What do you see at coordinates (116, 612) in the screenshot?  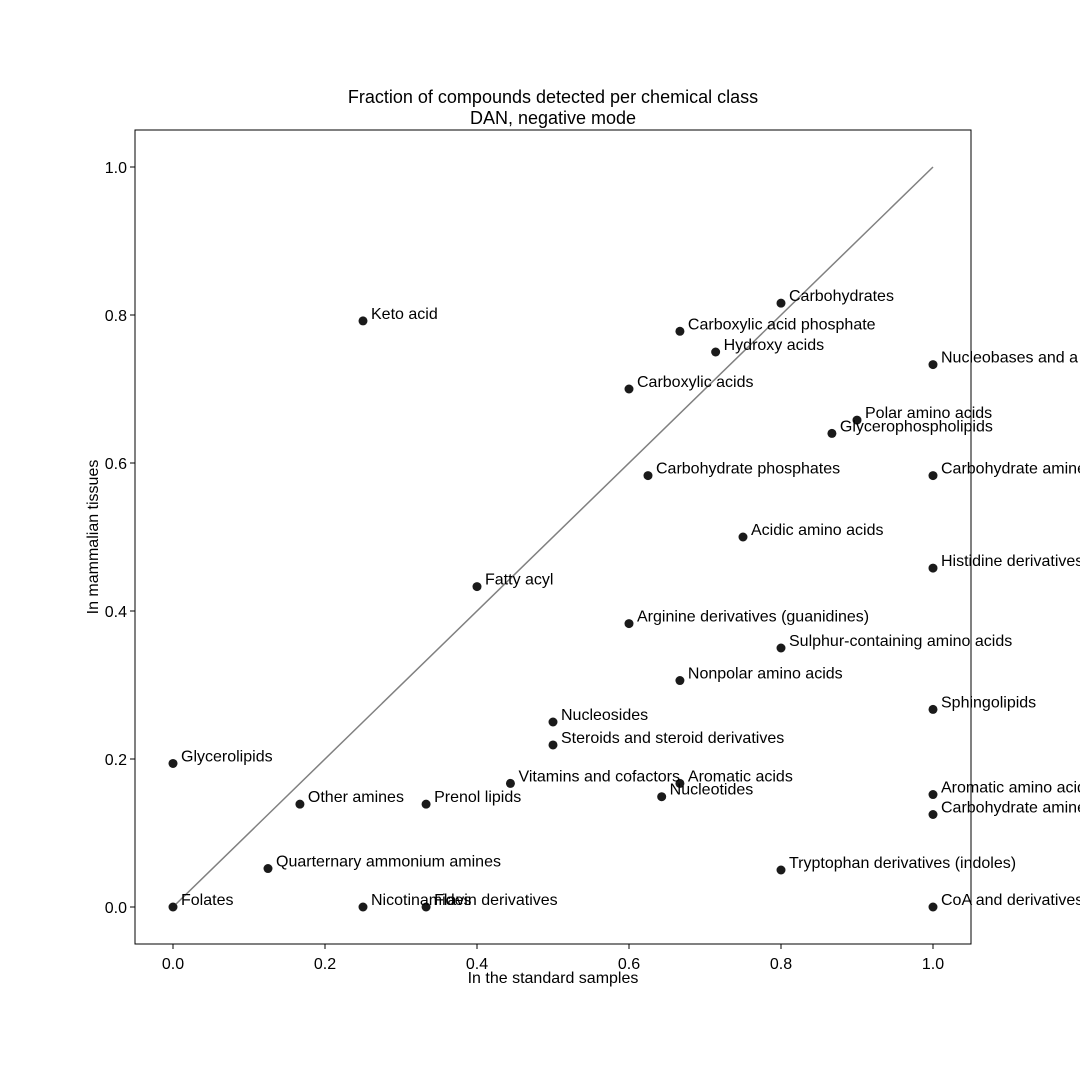 I see `y-tick-label: 0.4` at bounding box center [116, 612].